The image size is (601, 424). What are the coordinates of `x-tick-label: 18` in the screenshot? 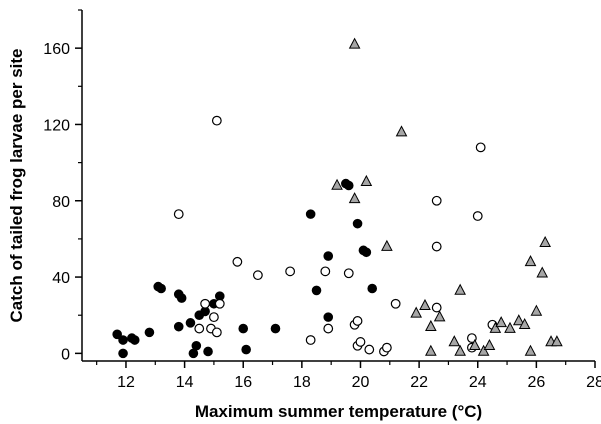 It's located at (302, 382).